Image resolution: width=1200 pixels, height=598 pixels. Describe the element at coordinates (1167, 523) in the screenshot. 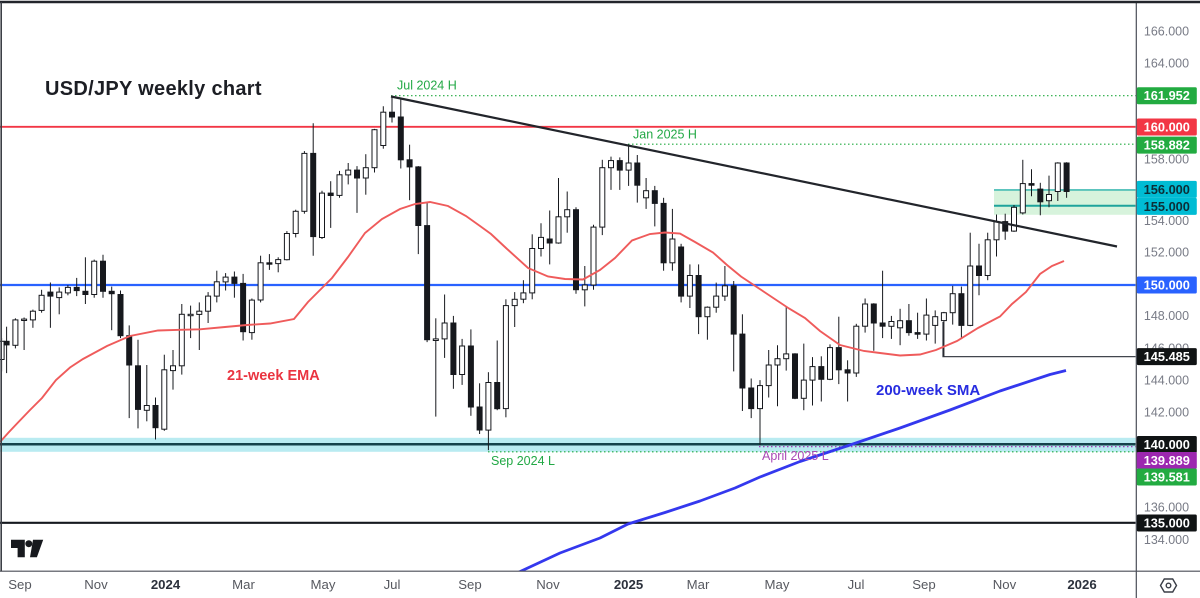

I see `svg-text: 135.000` at that location.